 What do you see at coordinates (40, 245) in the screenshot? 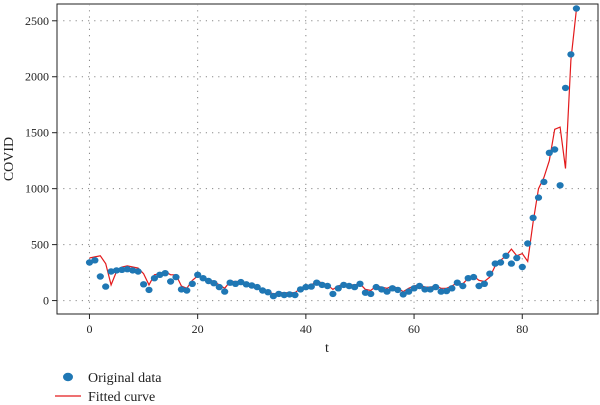
I see `y-tick-label: 500` at bounding box center [40, 245].